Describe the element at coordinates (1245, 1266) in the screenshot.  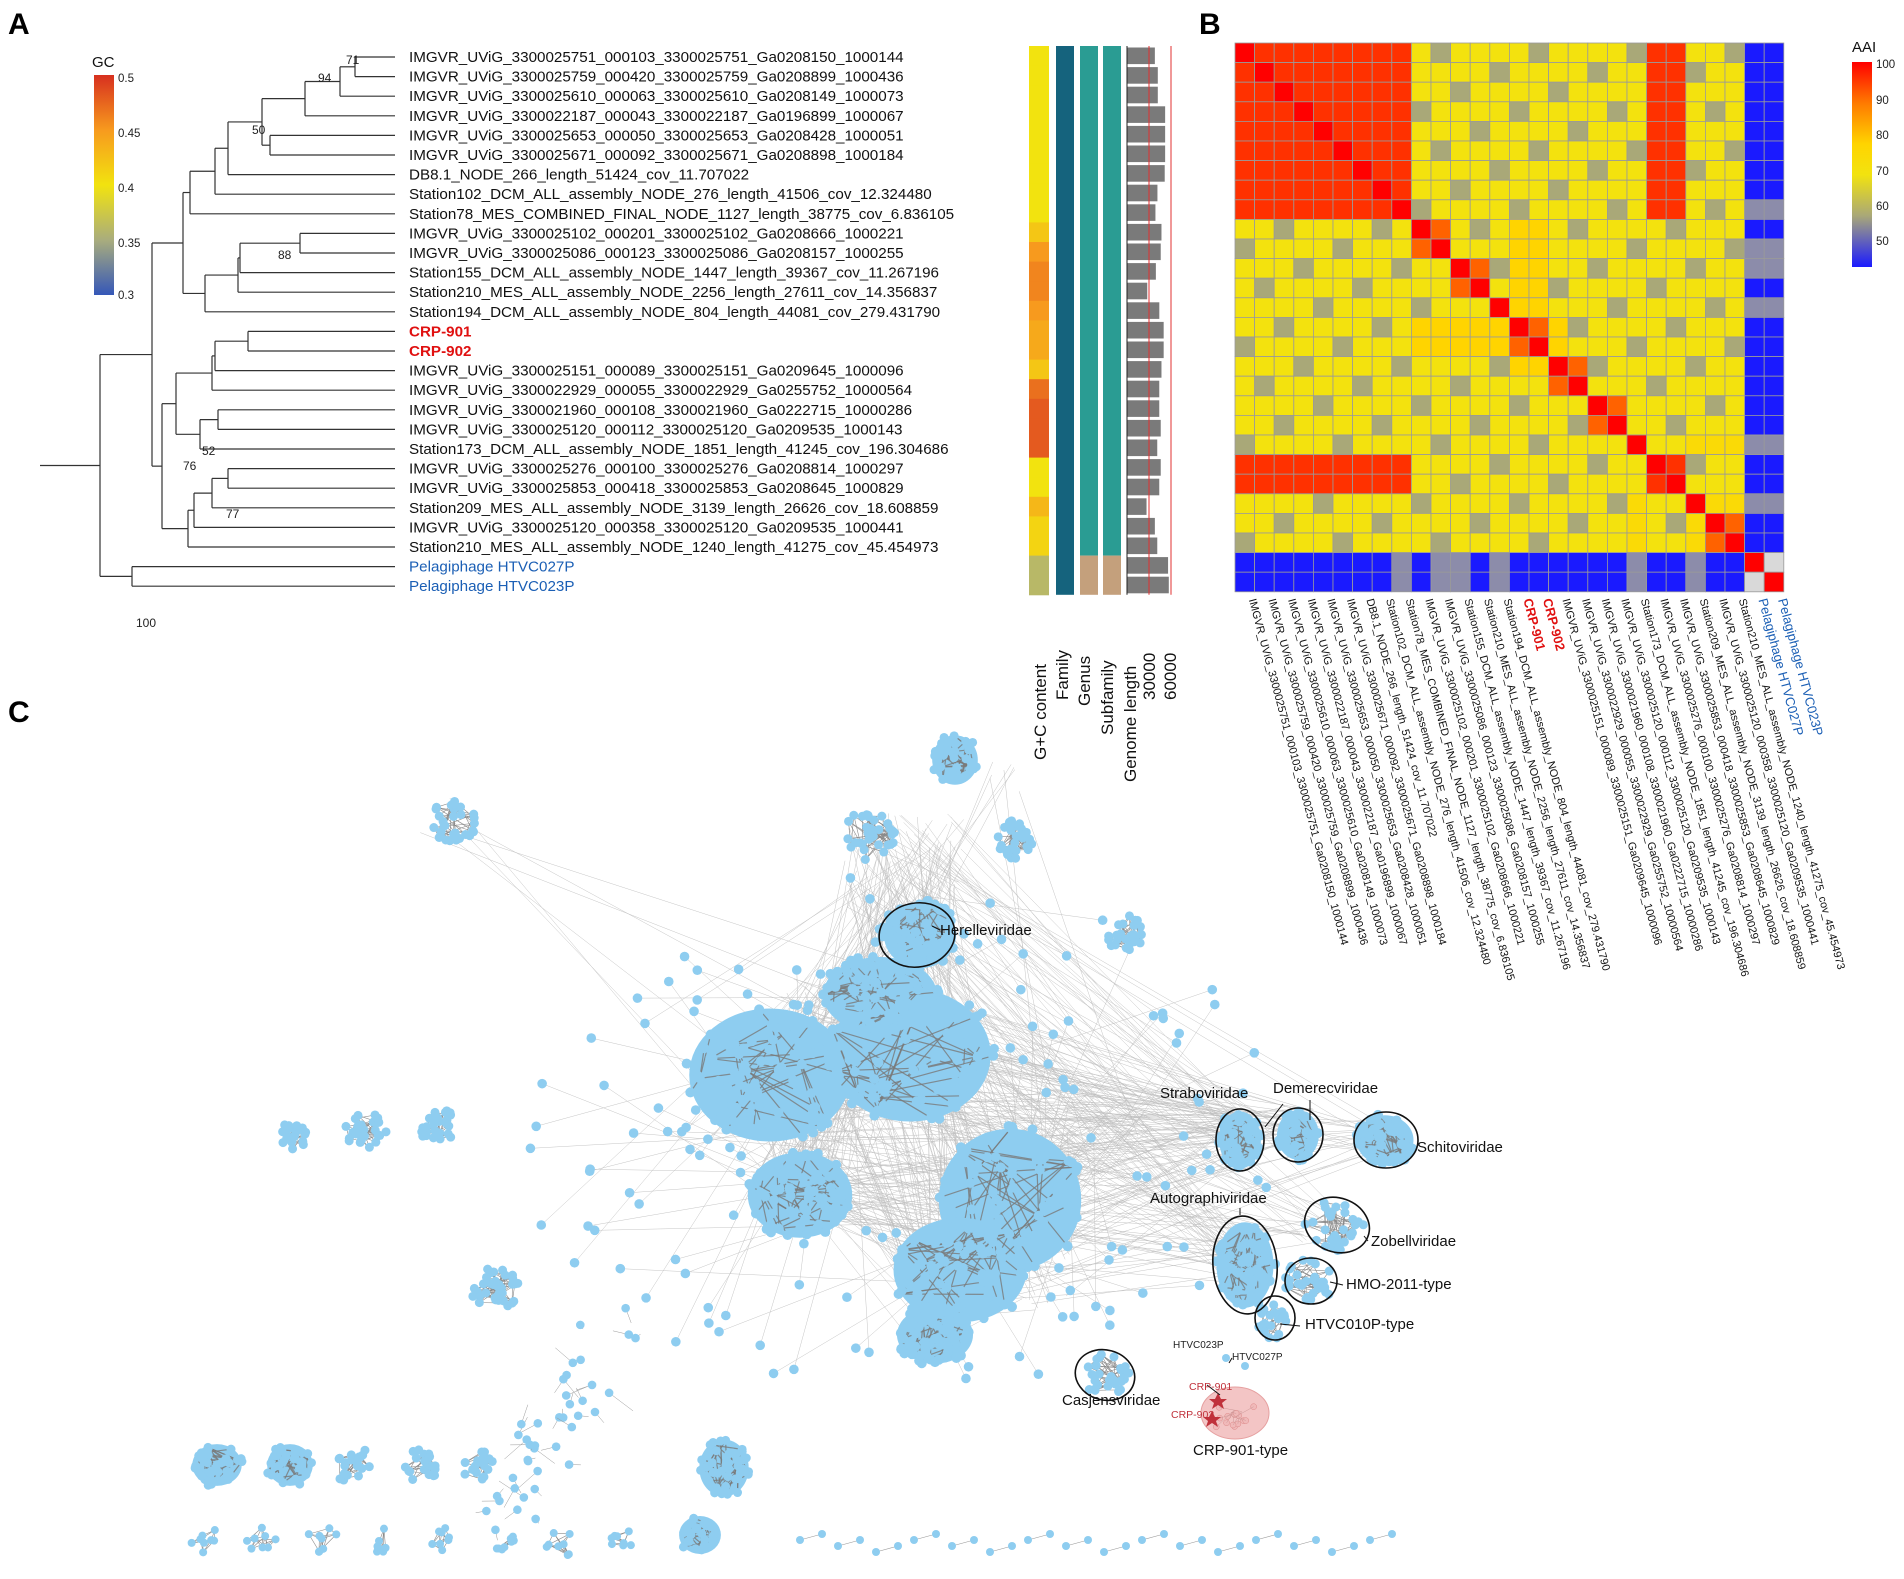
I see `autographiviridae-cluster` at that location.